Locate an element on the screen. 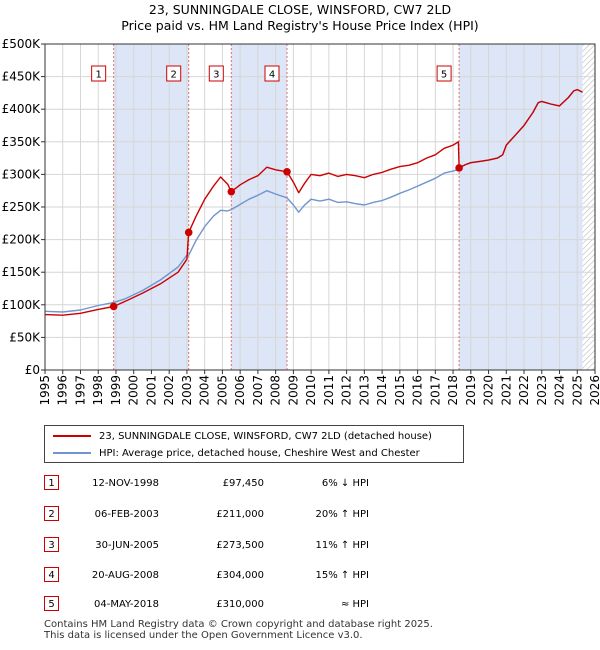  sale-number-badge: 5 is located at coordinates (51, 603).